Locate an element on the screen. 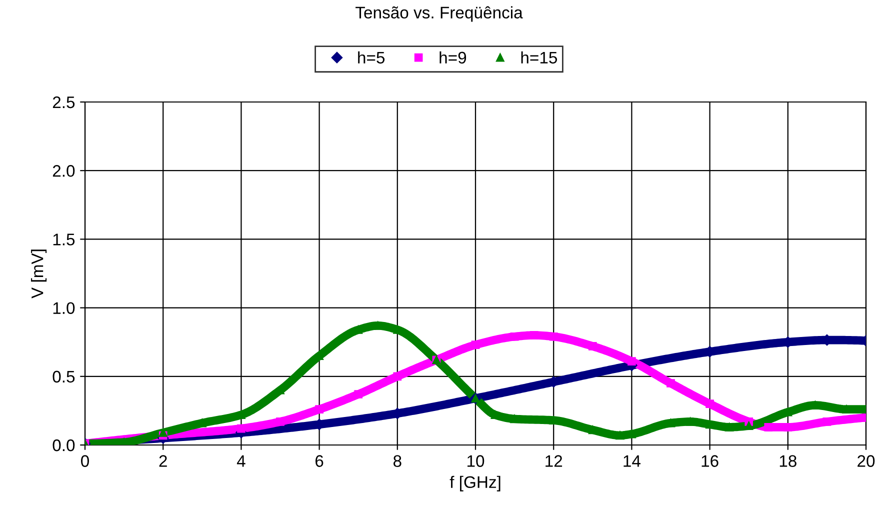  x-tick-label: 18 is located at coordinates (788, 461).